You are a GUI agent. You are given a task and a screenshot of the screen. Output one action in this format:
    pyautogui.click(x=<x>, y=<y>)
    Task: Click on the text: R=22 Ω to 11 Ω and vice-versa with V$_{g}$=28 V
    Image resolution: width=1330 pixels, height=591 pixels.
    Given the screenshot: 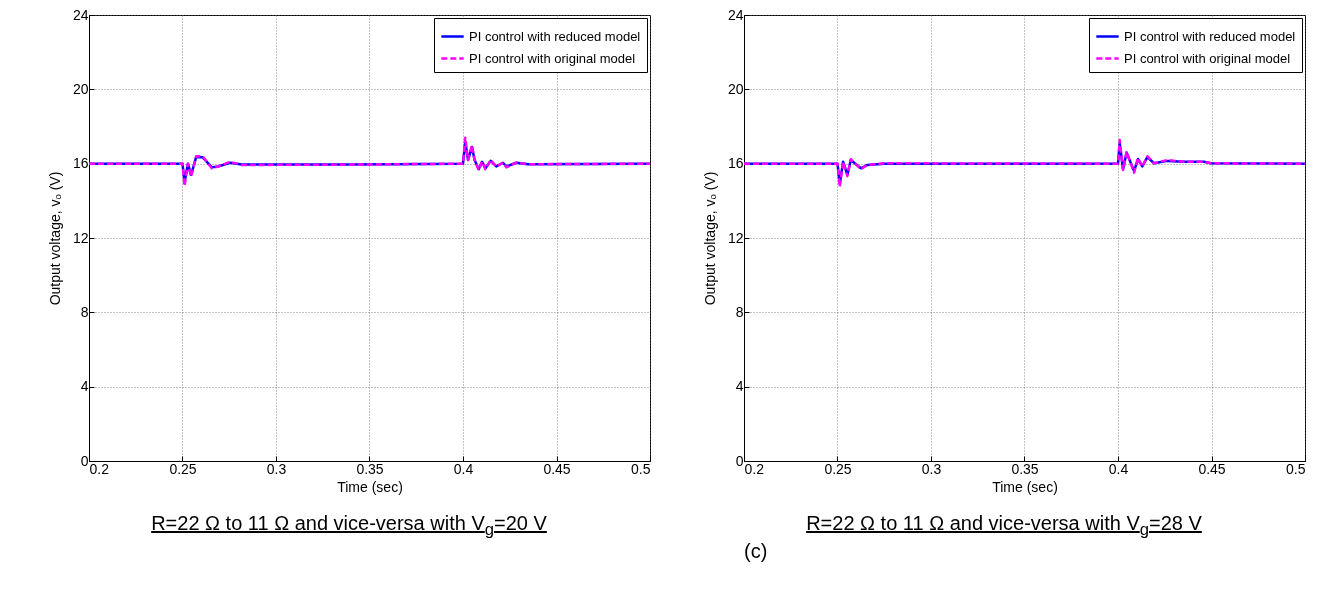 What is the action you would take?
    pyautogui.click(x=1004, y=526)
    